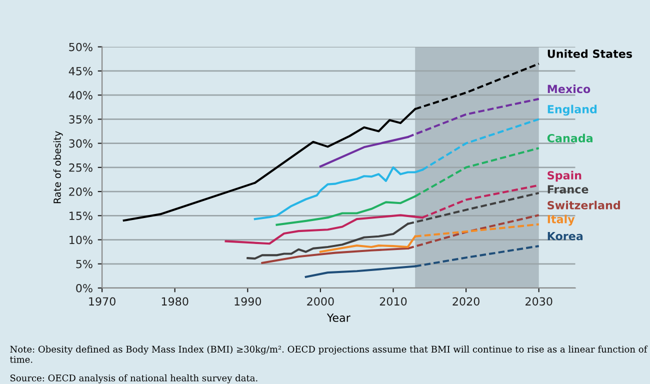  What do you see at coordinates (320, 301) in the screenshot?
I see `x-tick-label: 2000` at bounding box center [320, 301].